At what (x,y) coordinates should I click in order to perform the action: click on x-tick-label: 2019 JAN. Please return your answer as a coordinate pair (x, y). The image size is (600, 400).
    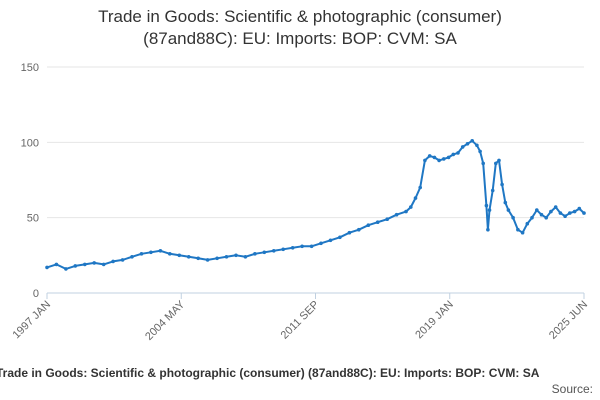
    Looking at the image, I should click on (434, 320).